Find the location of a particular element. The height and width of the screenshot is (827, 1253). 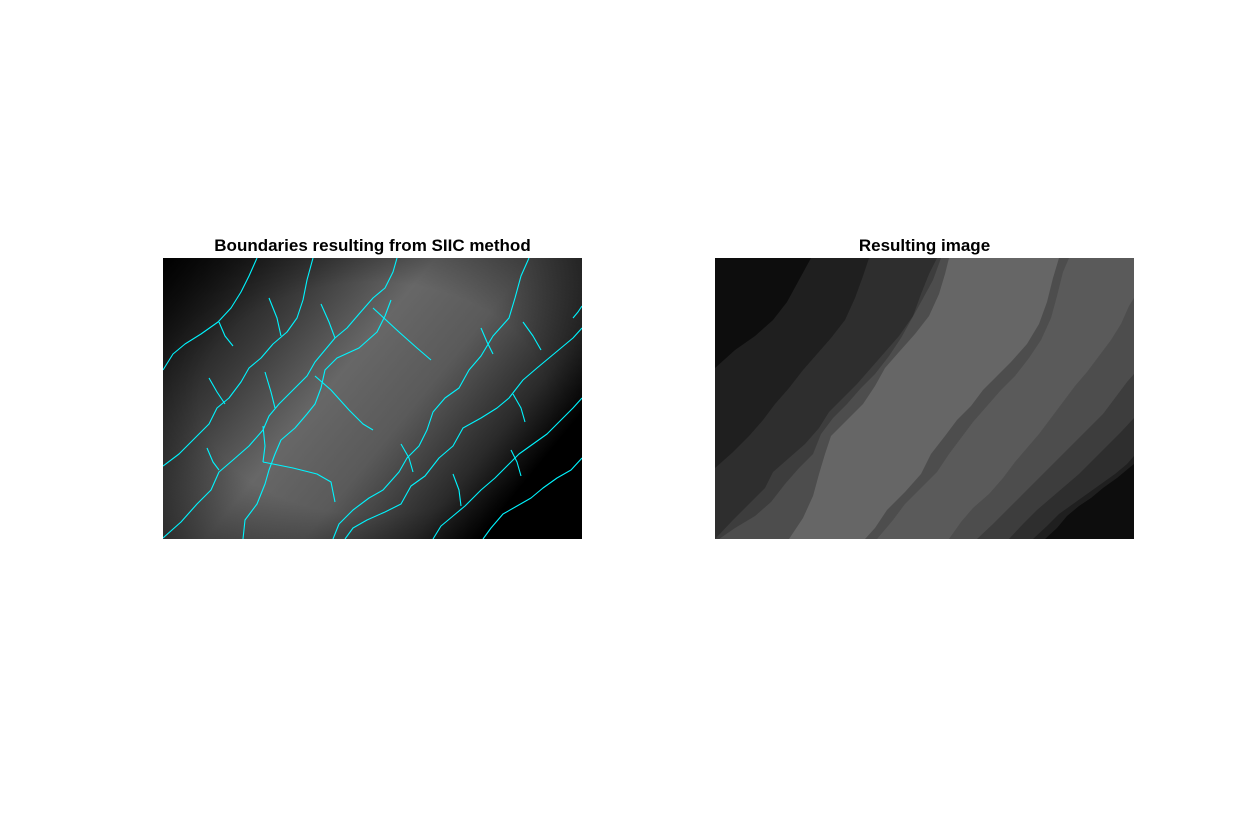

segment-band-5-center is located at coordinates (924, 398).